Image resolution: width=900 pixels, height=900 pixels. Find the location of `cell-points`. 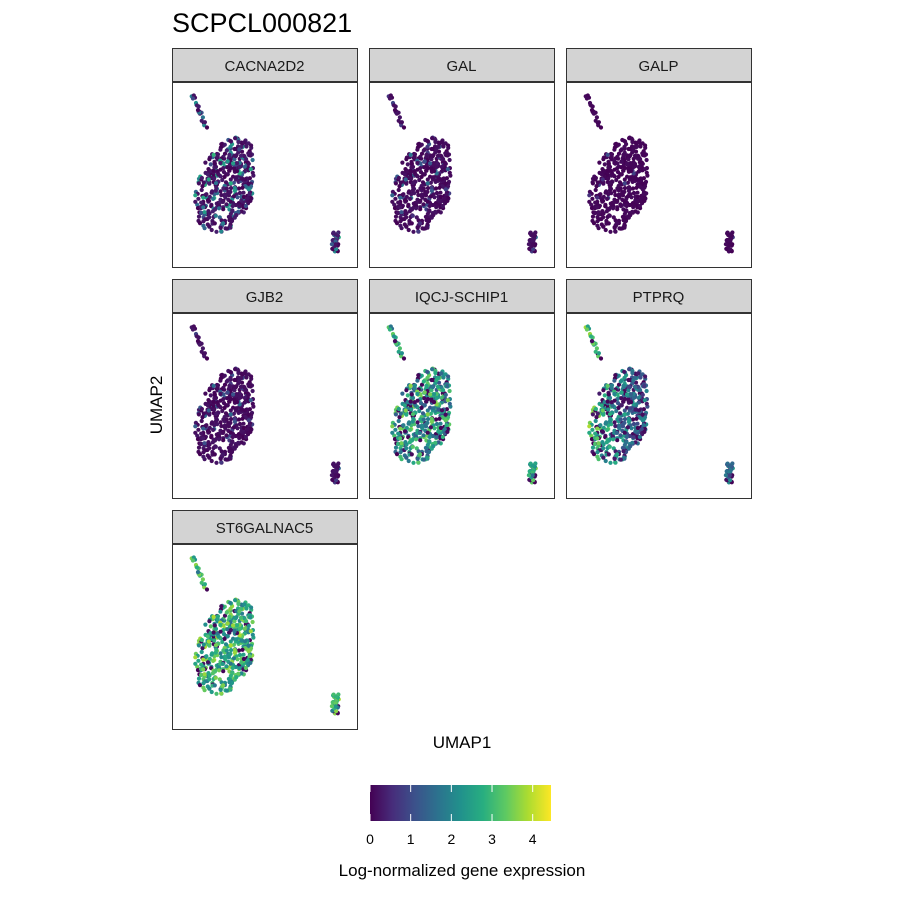

cell-points is located at coordinates (462, 404).